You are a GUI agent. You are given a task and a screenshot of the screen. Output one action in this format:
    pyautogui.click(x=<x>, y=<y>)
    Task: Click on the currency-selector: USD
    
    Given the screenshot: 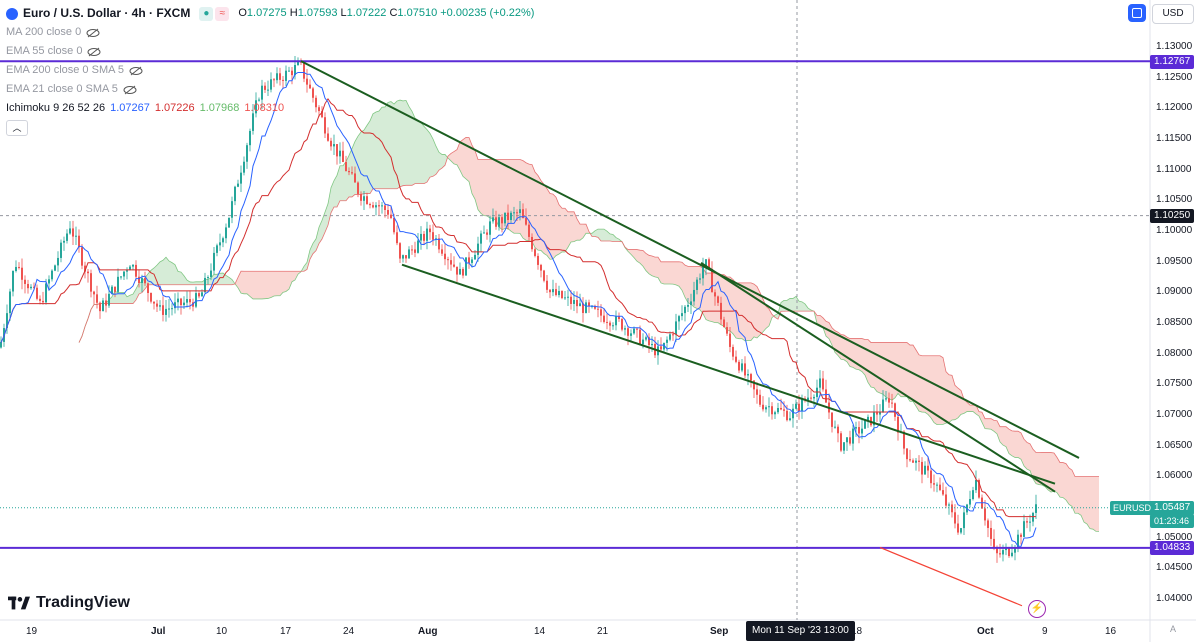 What is the action you would take?
    pyautogui.click(x=1173, y=14)
    